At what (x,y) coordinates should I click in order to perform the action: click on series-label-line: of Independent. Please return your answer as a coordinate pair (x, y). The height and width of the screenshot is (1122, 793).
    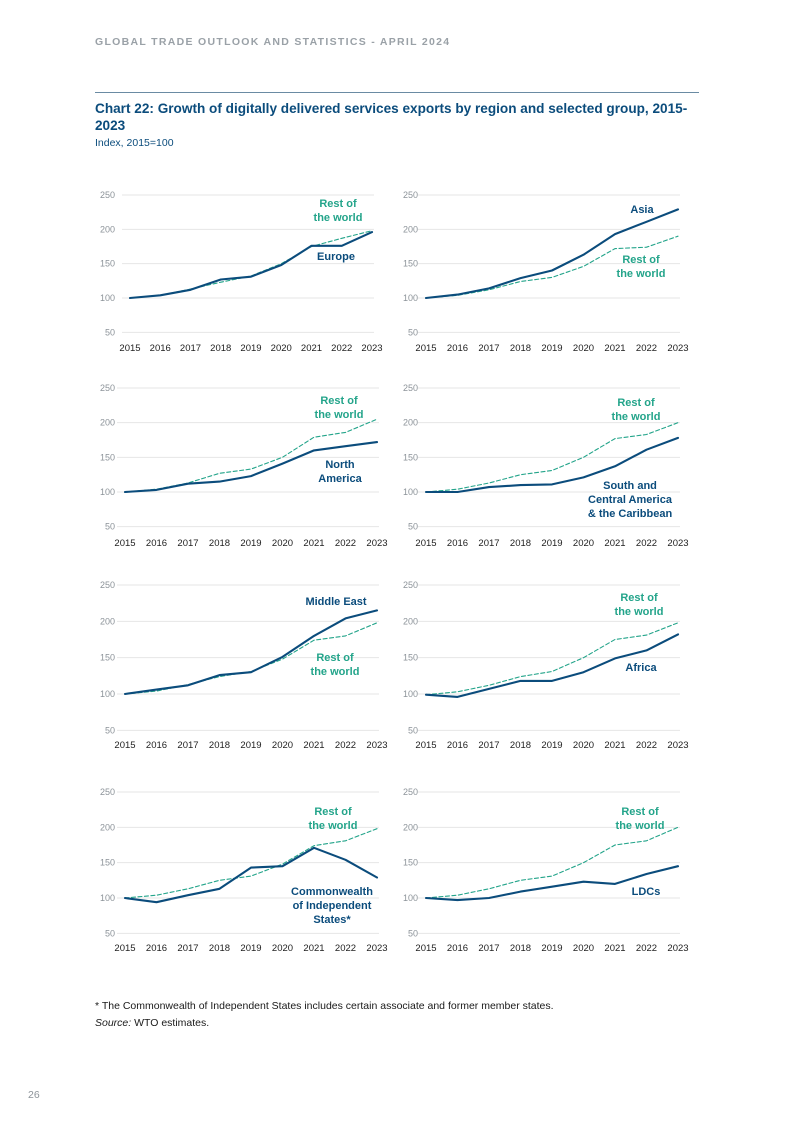
    Looking at the image, I should click on (332, 906).